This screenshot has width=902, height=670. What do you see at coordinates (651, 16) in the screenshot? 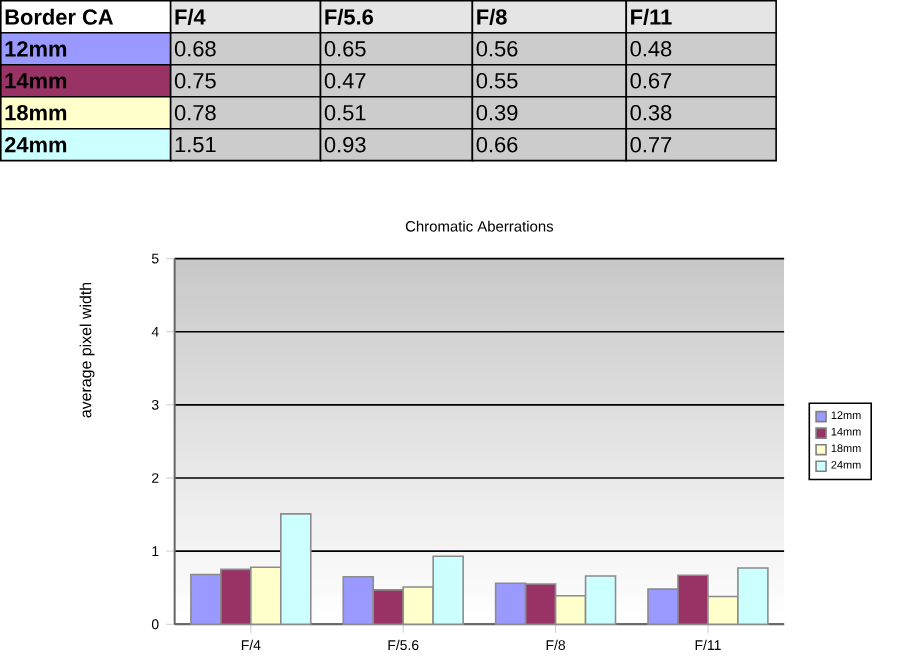
I see `category-label: F/11` at bounding box center [651, 16].